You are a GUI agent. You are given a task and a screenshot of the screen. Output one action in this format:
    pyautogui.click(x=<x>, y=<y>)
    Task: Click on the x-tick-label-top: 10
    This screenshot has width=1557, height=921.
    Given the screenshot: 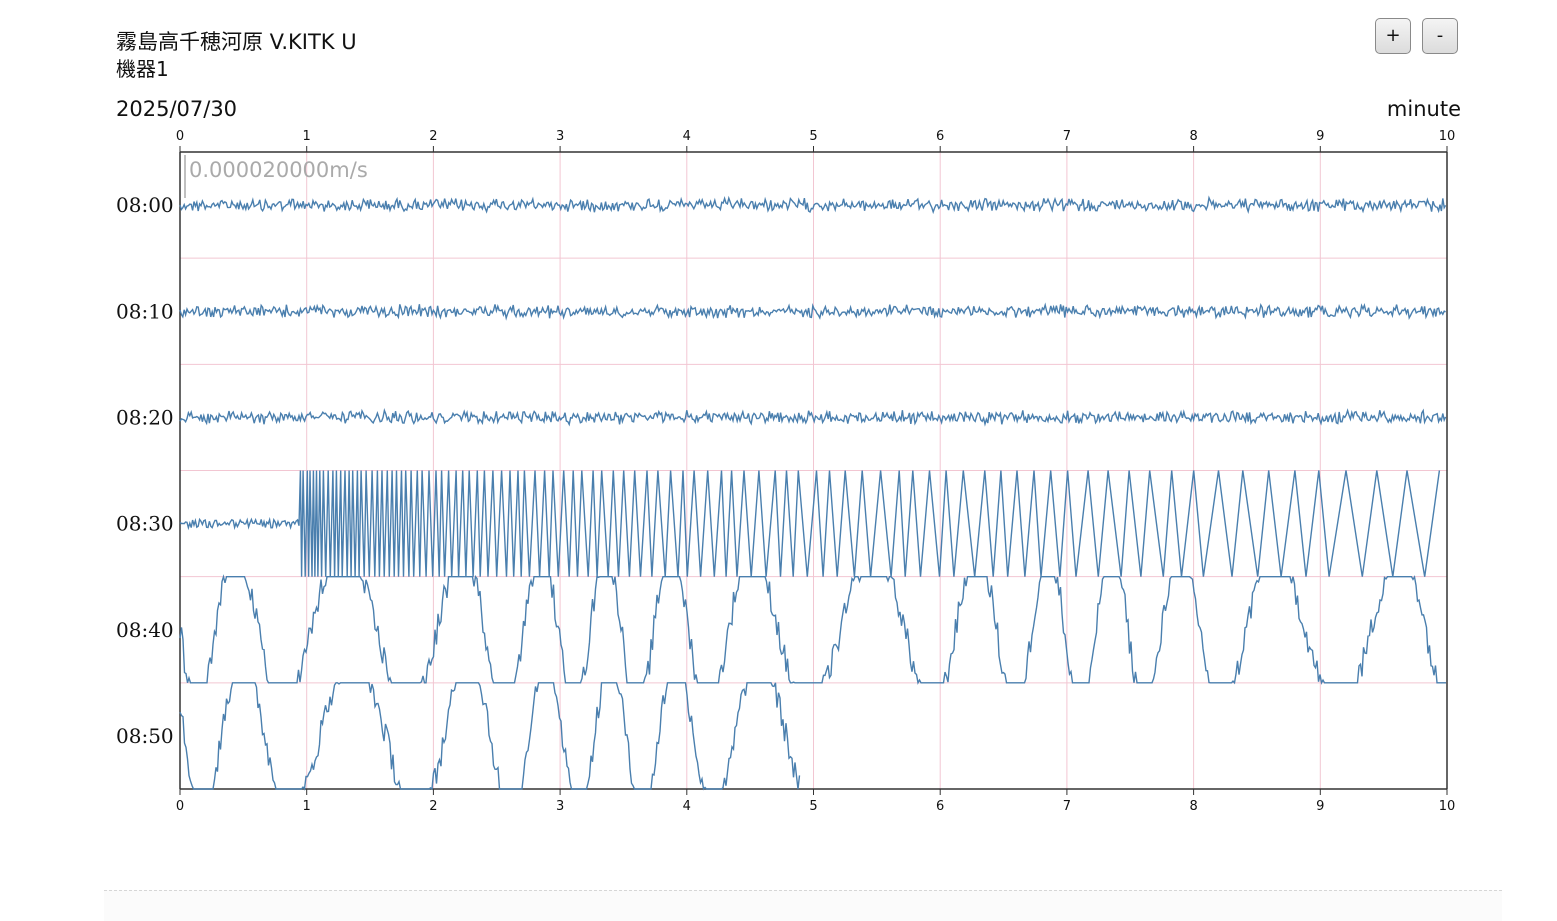 What is the action you would take?
    pyautogui.click(x=1447, y=136)
    